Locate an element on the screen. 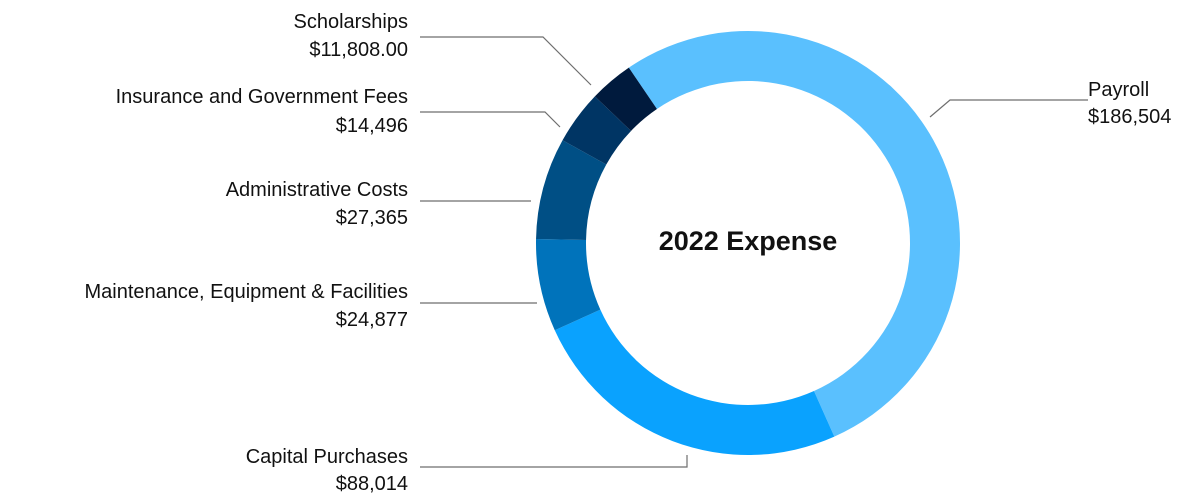 The height and width of the screenshot is (493, 1195). chart-title: 2022 Expense is located at coordinates (748, 241).